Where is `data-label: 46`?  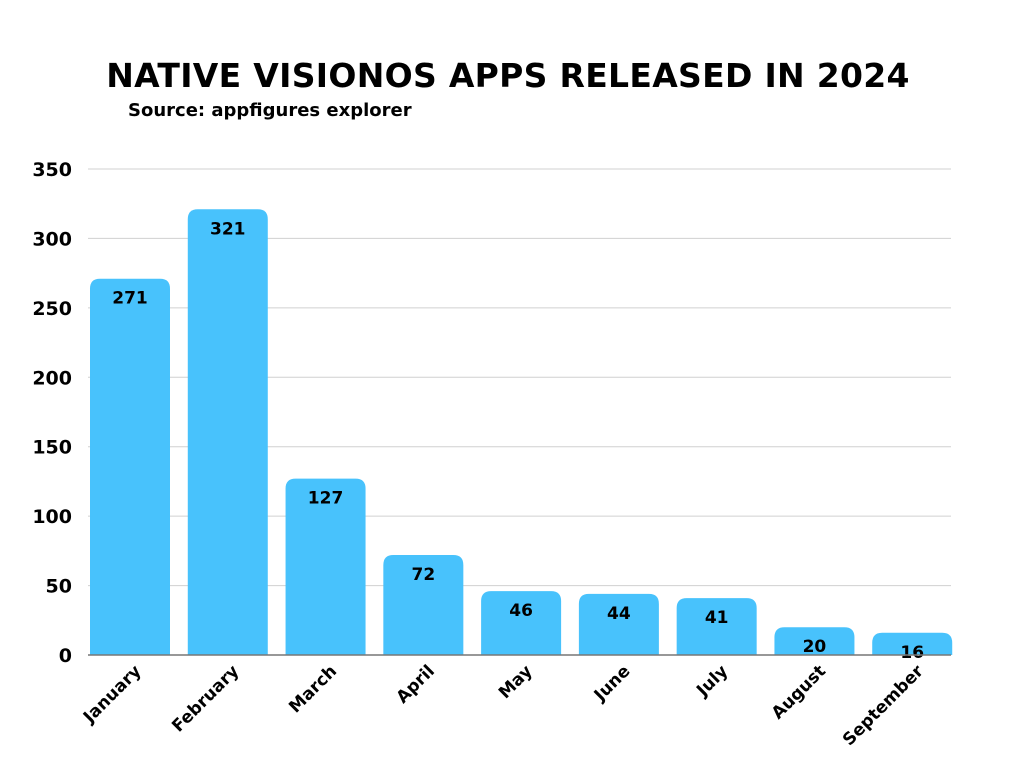
data-label: 46 is located at coordinates (521, 611).